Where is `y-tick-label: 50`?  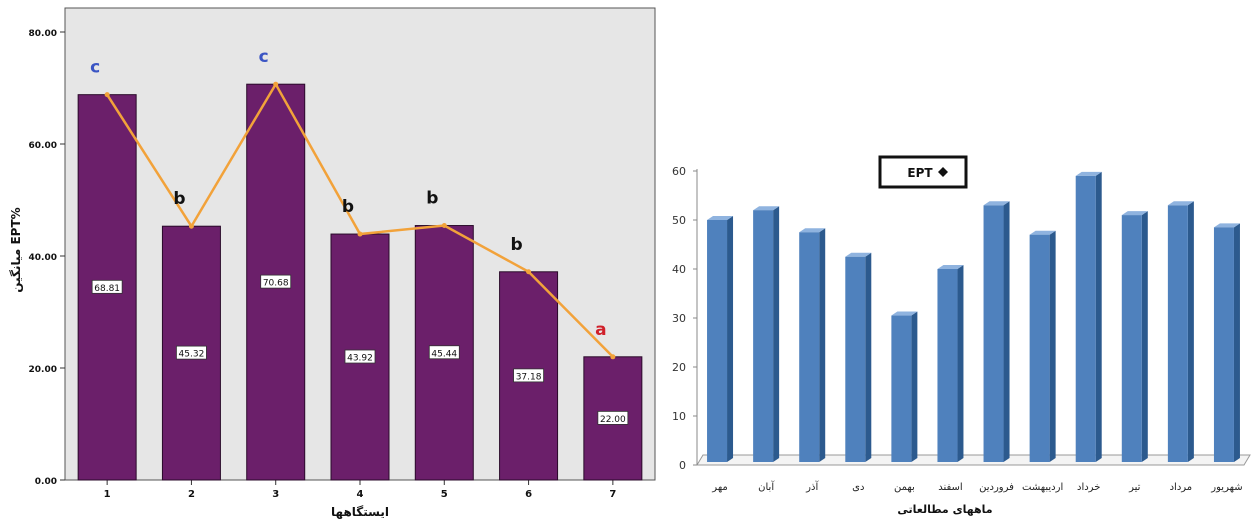 y-tick-label: 50 is located at coordinates (679, 220).